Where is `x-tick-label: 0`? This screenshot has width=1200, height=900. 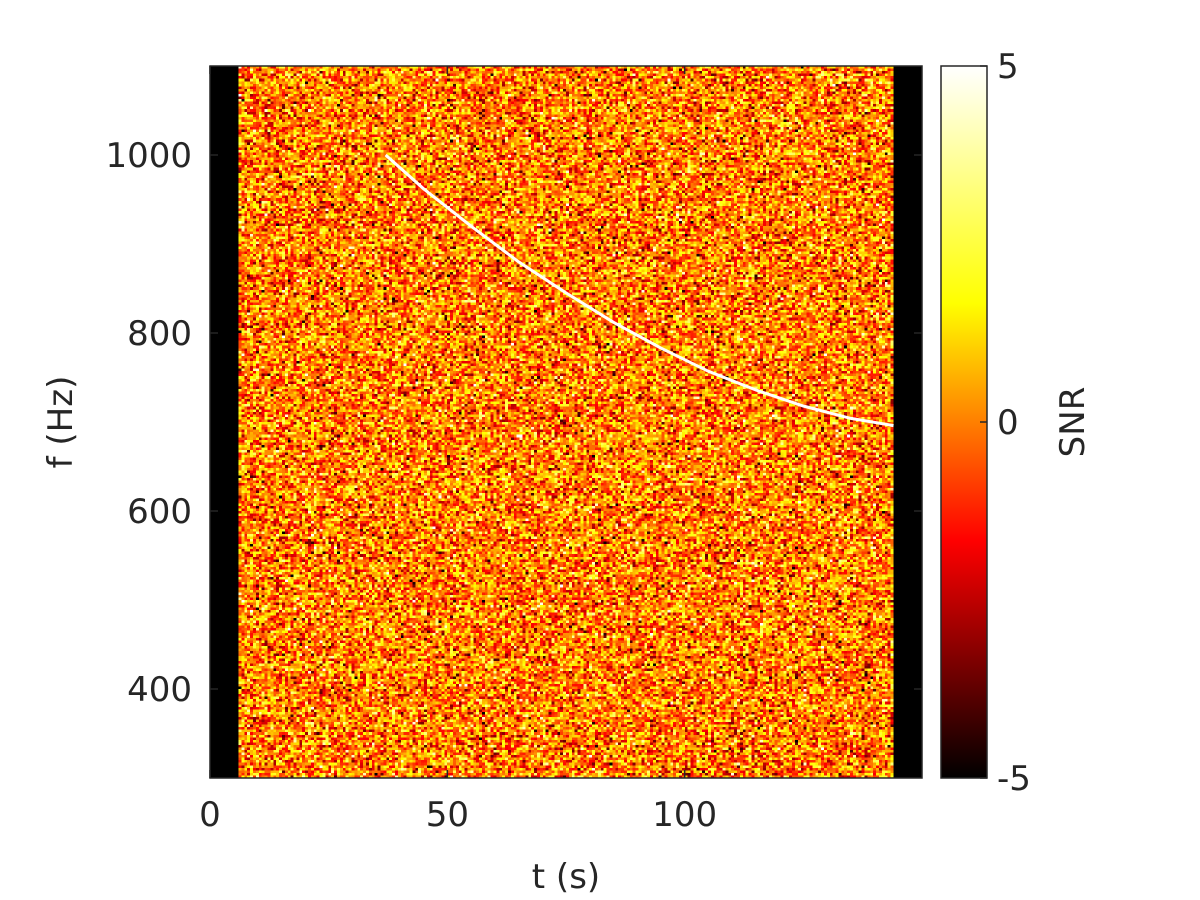 x-tick-label: 0 is located at coordinates (210, 815).